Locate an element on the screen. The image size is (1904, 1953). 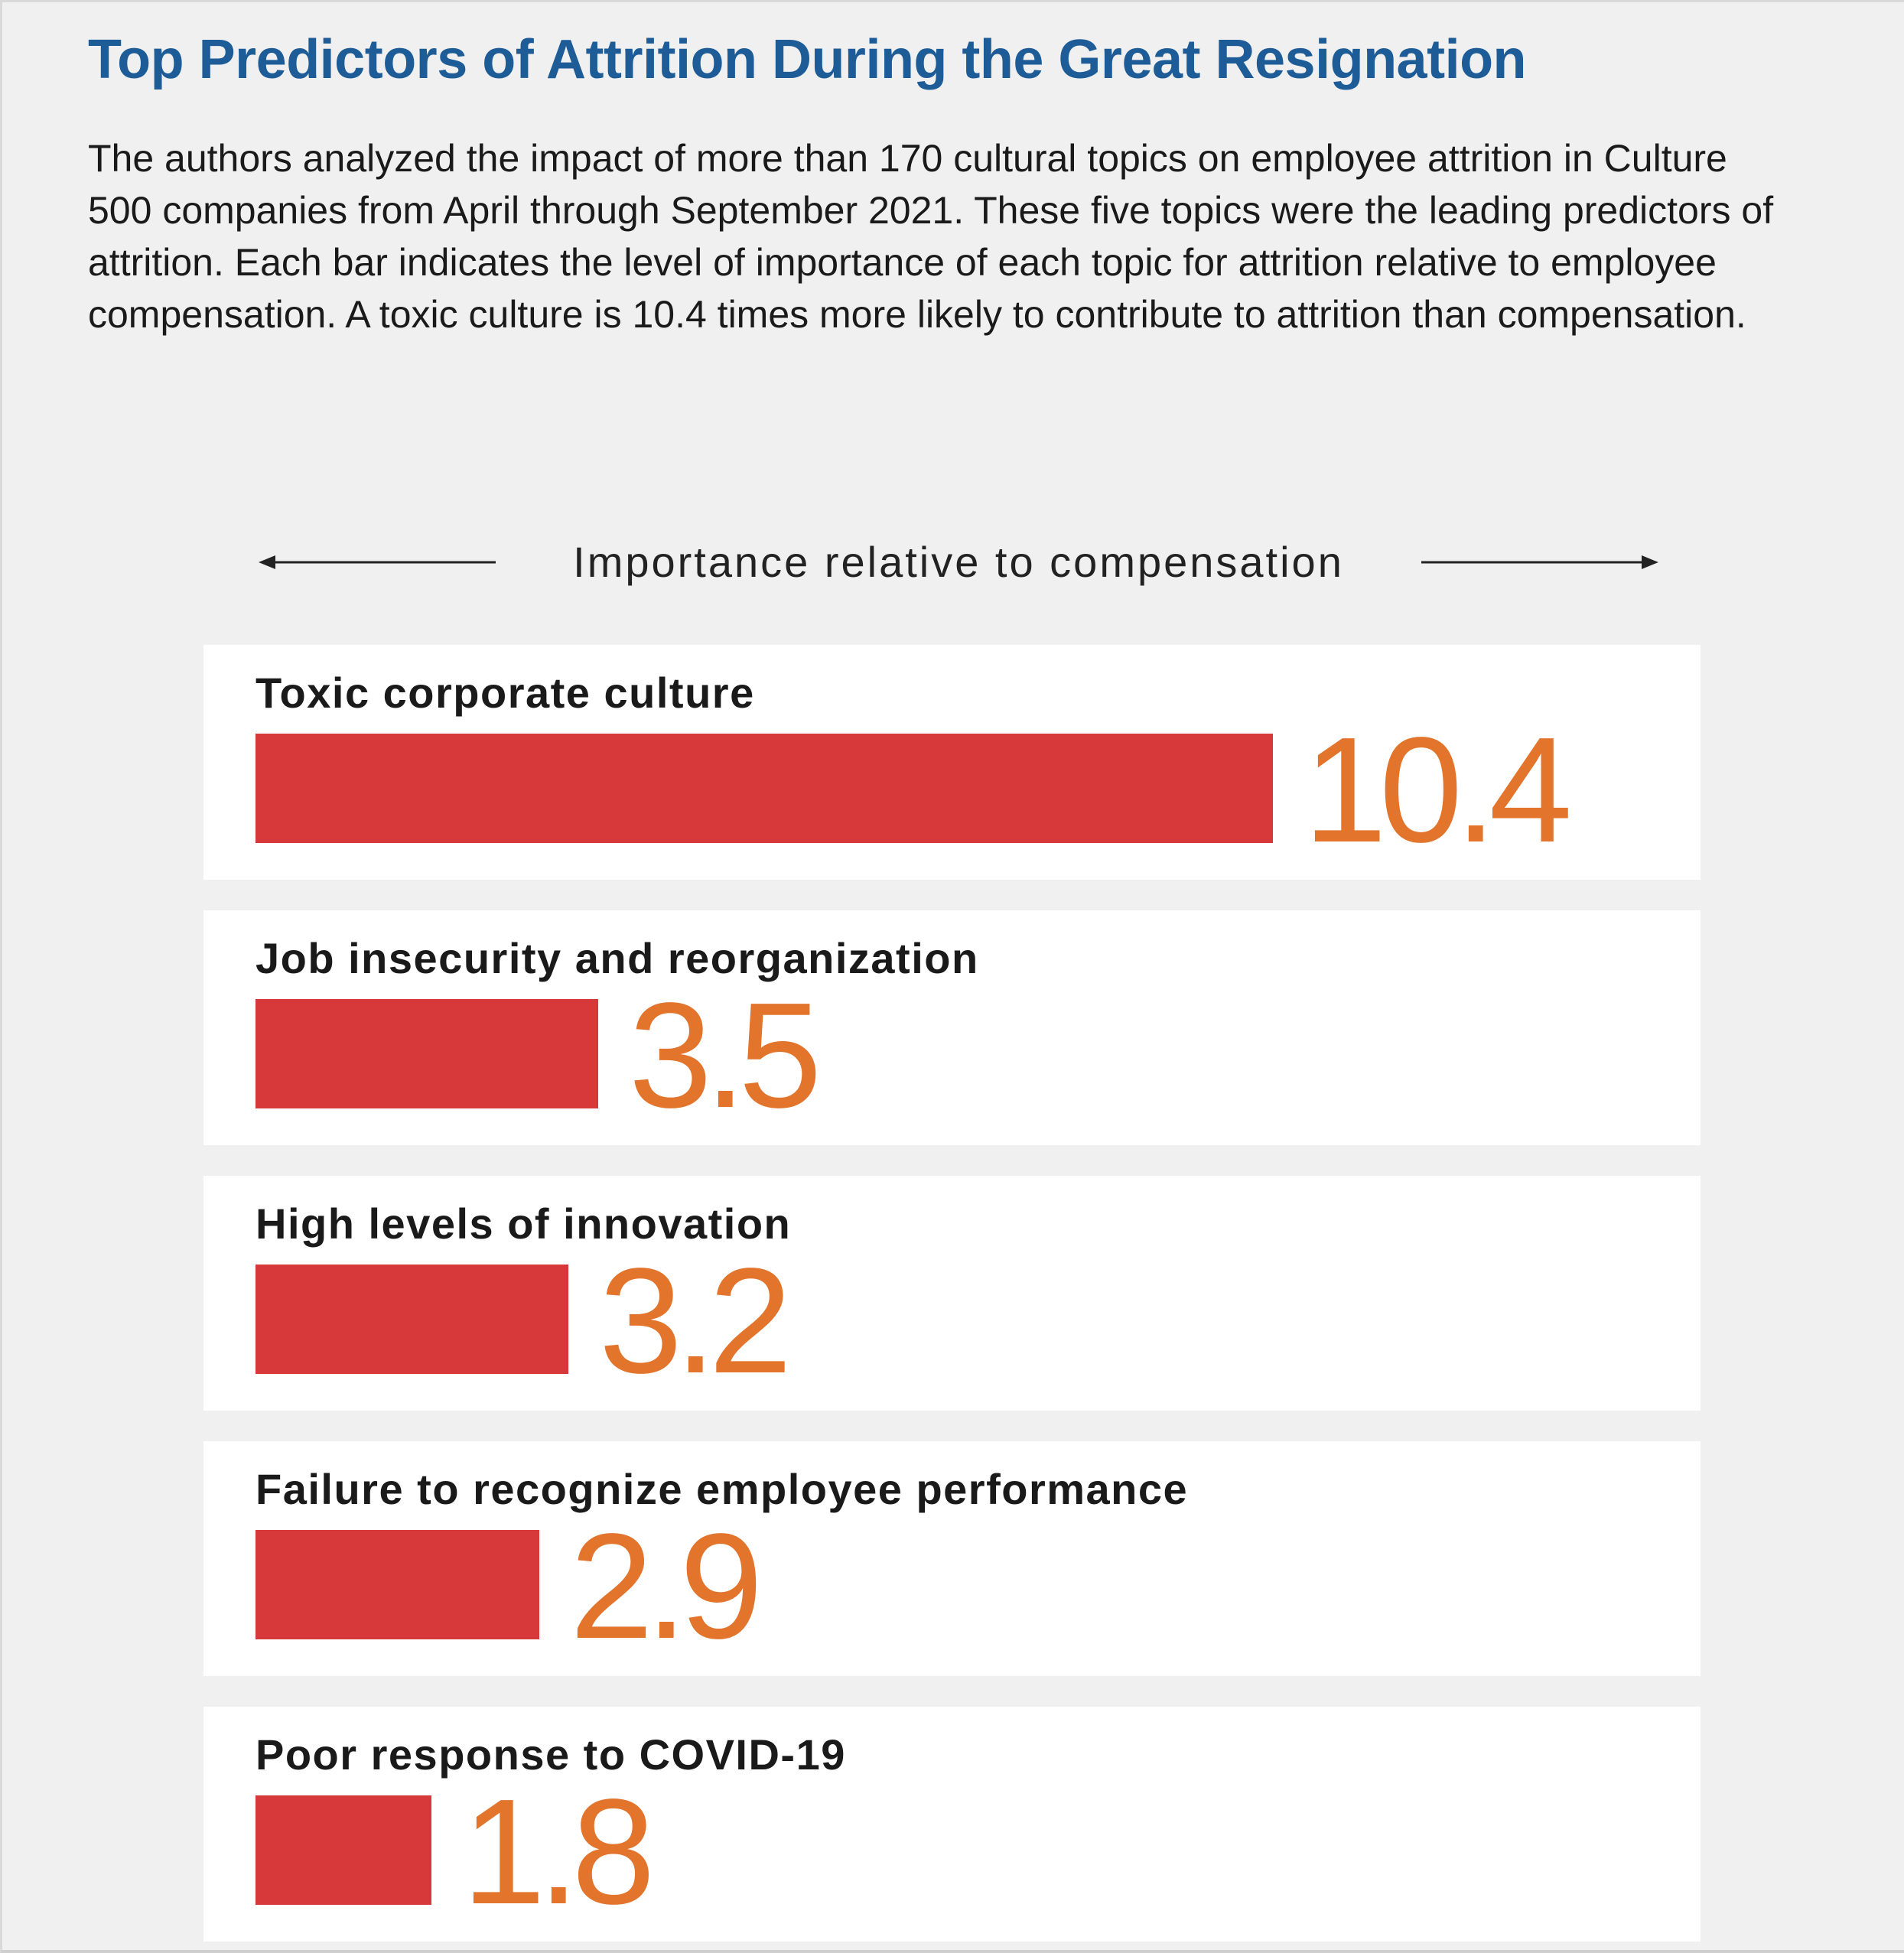
axis-header: Importance relative to compensation is located at coordinates (959, 563).